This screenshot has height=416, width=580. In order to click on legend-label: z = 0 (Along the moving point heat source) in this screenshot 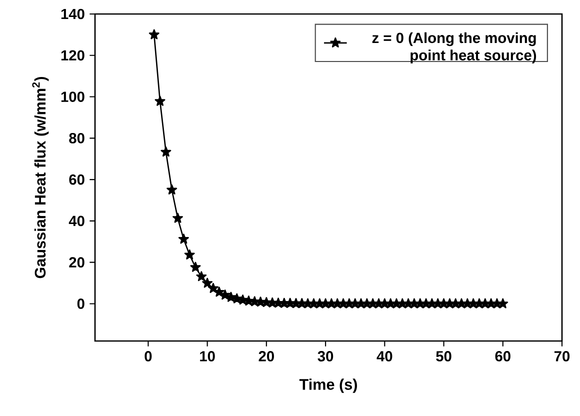, I will do `click(454, 48)`.